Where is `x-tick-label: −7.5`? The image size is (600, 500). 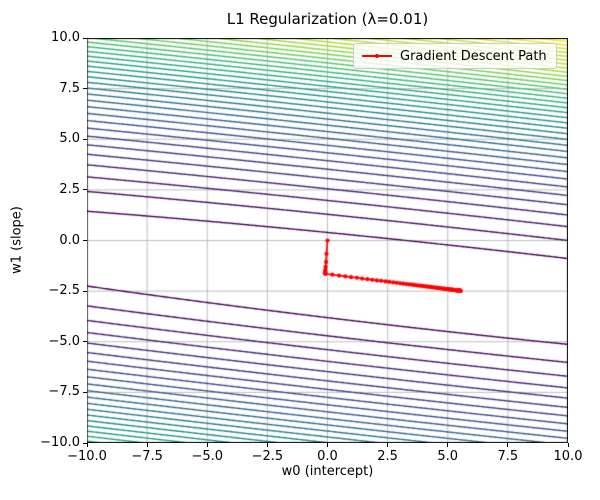
x-tick-label: −7.5 is located at coordinates (147, 456).